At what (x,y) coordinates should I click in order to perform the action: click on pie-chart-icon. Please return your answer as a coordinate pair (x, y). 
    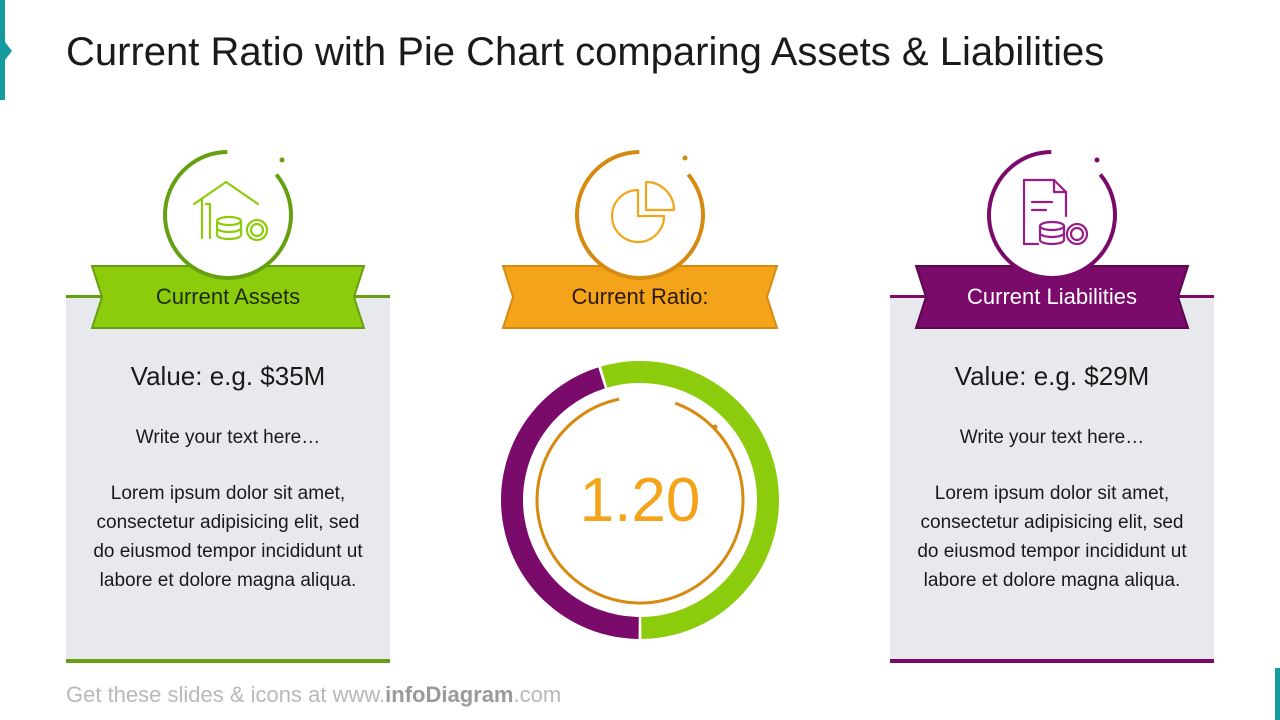
    Looking at the image, I should click on (643, 212).